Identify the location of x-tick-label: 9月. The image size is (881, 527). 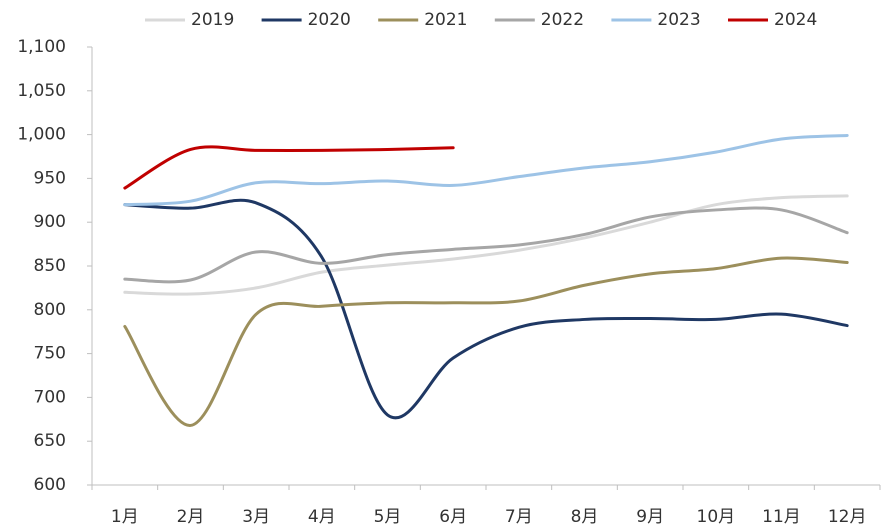
(650, 517).